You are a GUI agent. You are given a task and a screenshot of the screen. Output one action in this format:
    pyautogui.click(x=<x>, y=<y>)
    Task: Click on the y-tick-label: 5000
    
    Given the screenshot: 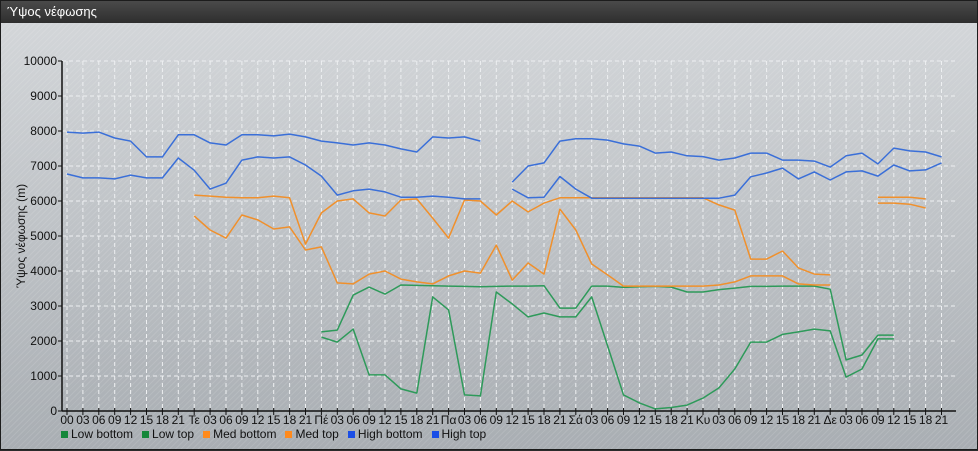 What is the action you would take?
    pyautogui.click(x=43, y=236)
    